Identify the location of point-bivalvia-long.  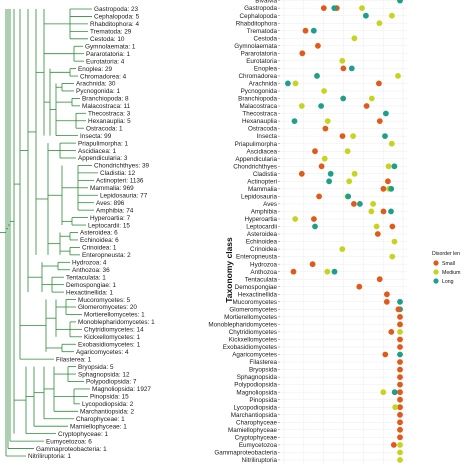
(400, 2).